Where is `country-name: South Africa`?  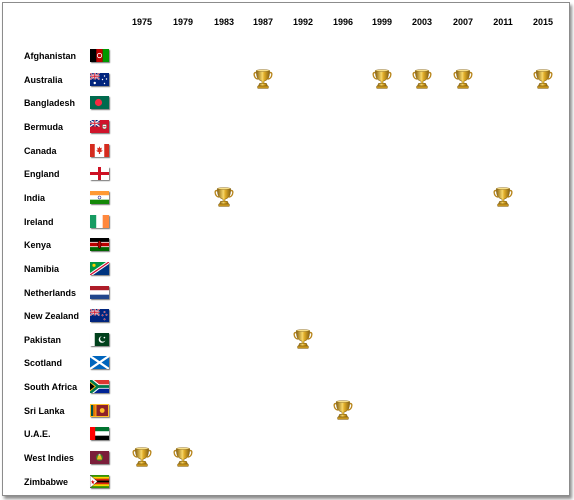 country-name: South Africa is located at coordinates (51, 387).